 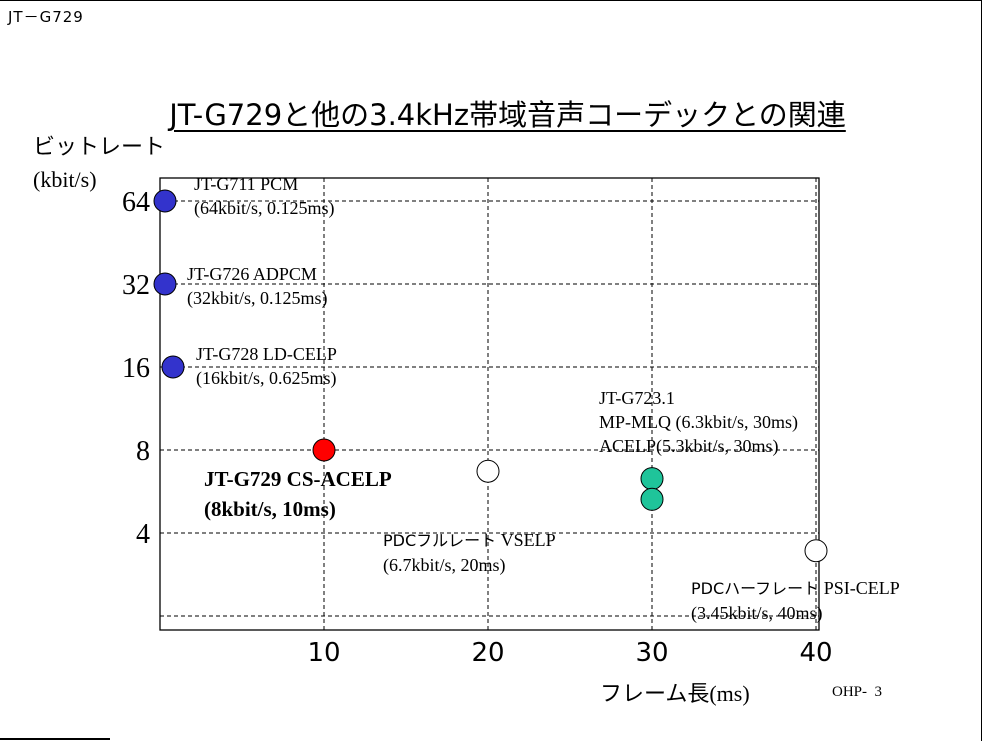 What do you see at coordinates (165, 284) in the screenshot?
I see `point-jt-g726-adpcm` at bounding box center [165, 284].